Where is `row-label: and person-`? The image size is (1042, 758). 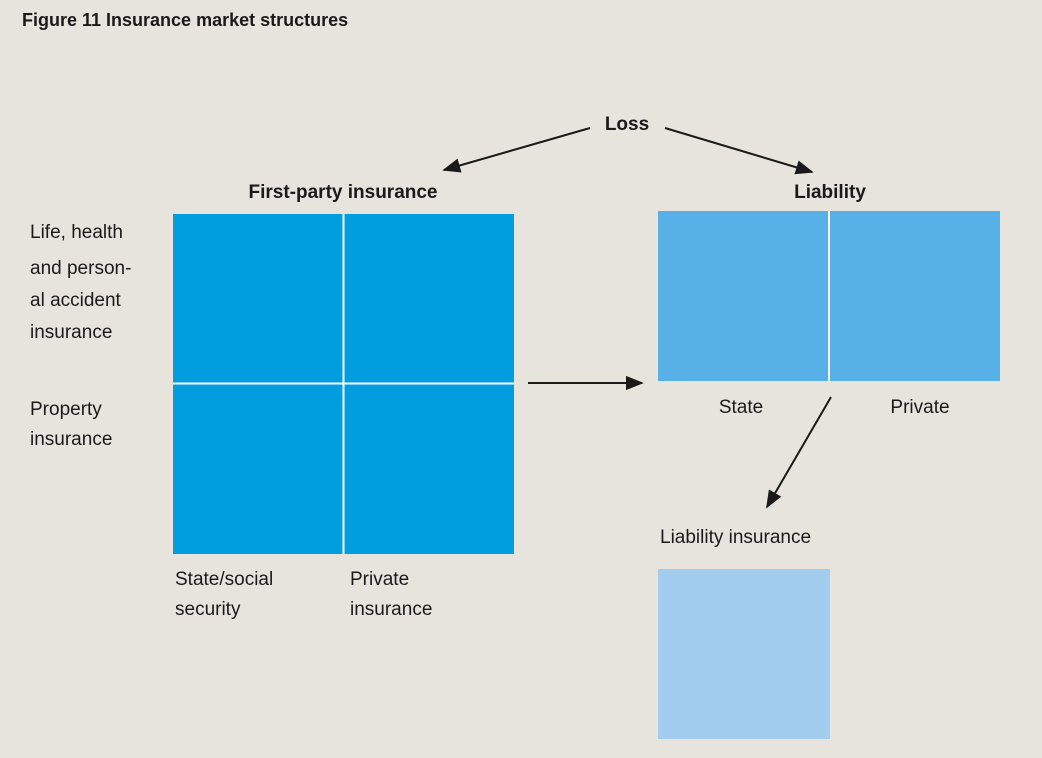
row-label: and person- is located at coordinates (80, 268).